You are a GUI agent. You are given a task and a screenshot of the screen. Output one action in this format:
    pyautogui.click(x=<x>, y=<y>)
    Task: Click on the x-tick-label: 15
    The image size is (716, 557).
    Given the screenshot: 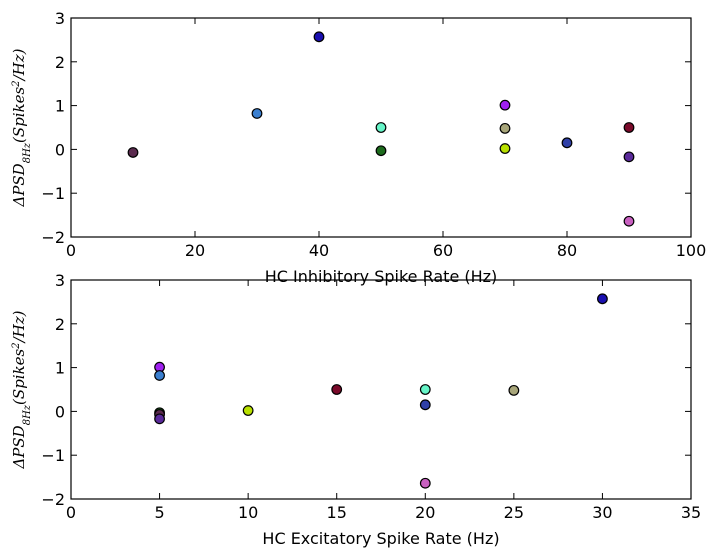 What is the action you would take?
    pyautogui.click(x=337, y=512)
    